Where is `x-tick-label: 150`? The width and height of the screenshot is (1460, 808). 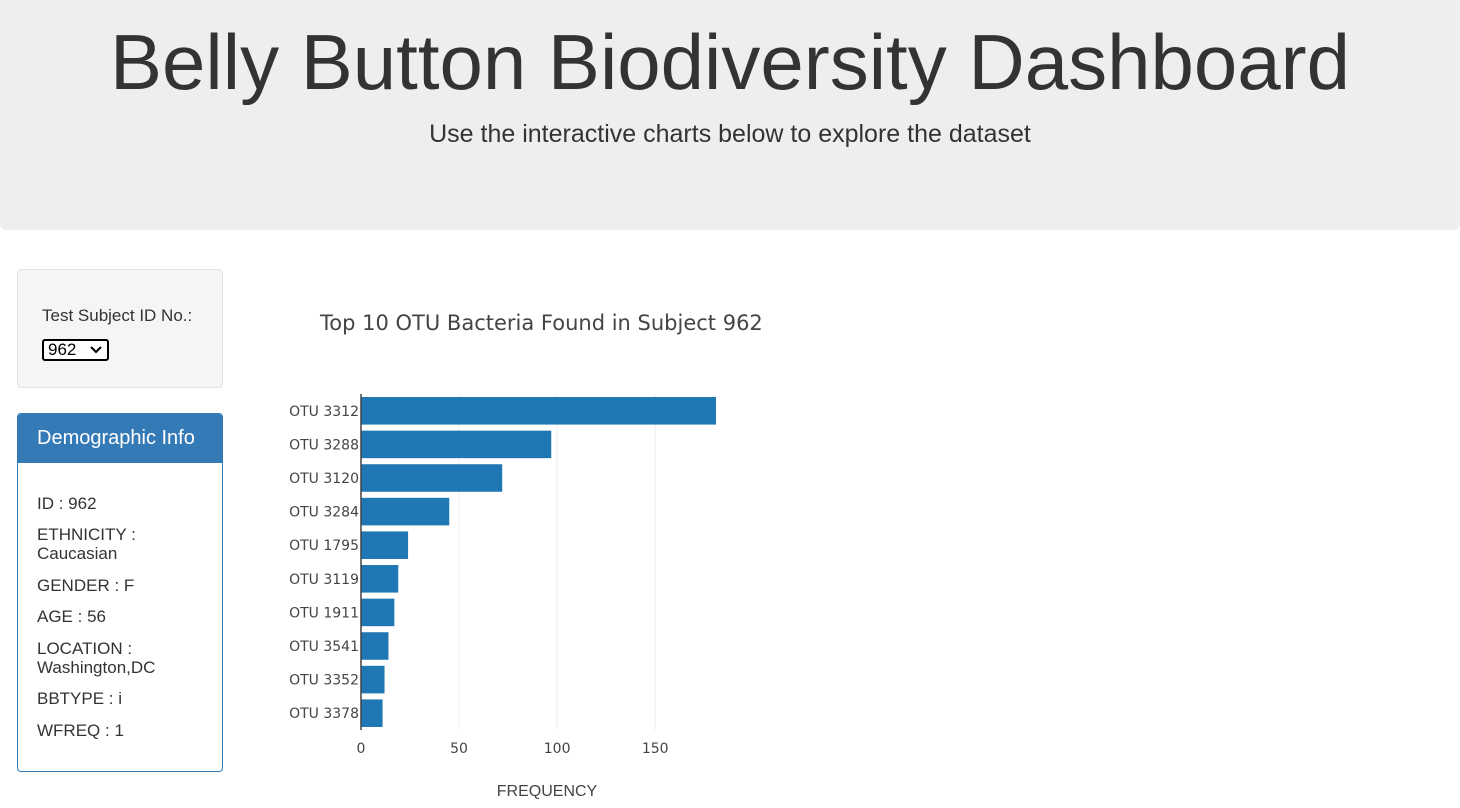 x-tick-label: 150 is located at coordinates (655, 749).